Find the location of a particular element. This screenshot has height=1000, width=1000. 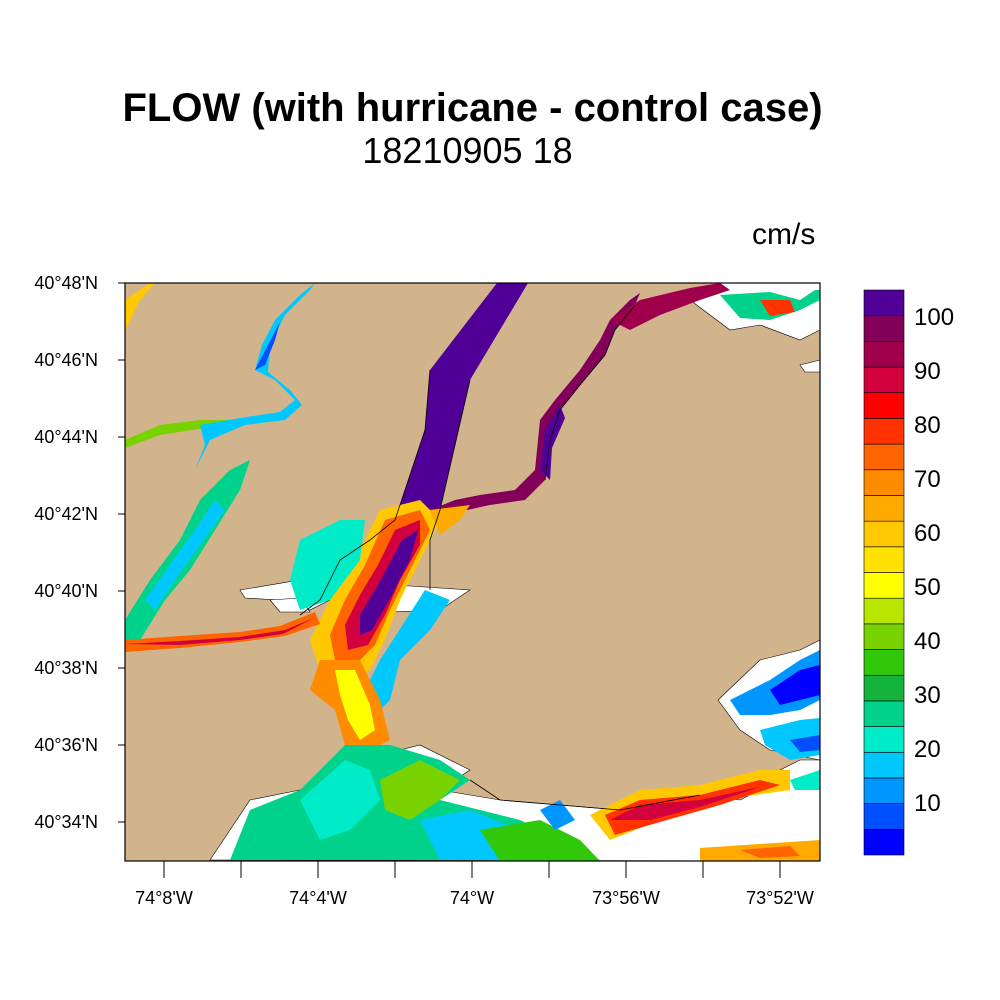

lon-label: 73°52'W is located at coordinates (780, 898).